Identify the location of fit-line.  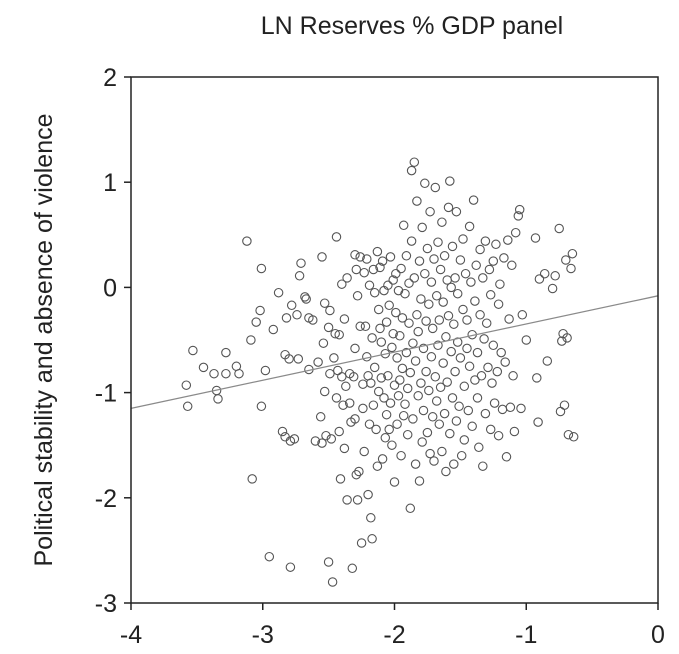
(394, 352).